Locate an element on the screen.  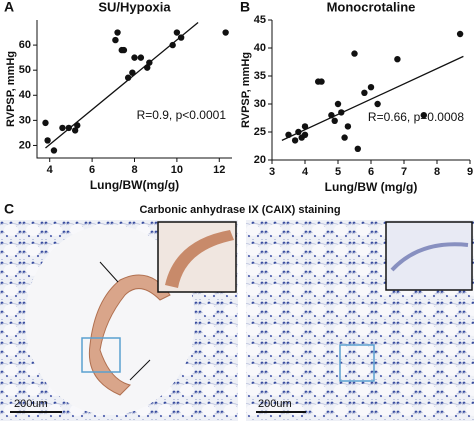
y-tick-label: 35 is located at coordinates (260, 76).